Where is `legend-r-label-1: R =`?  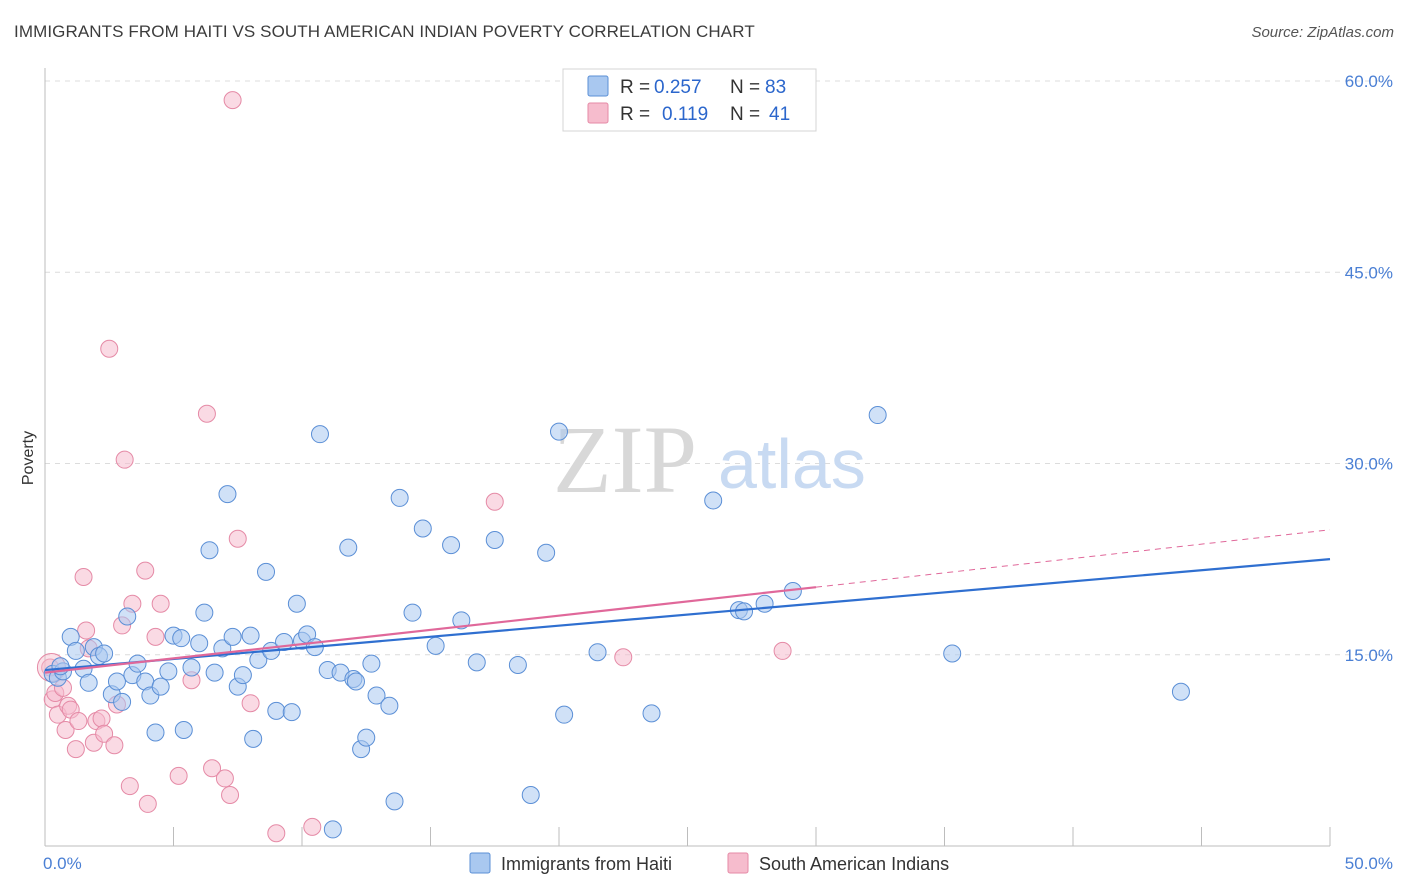 legend-r-label-1: R = is located at coordinates (635, 87).